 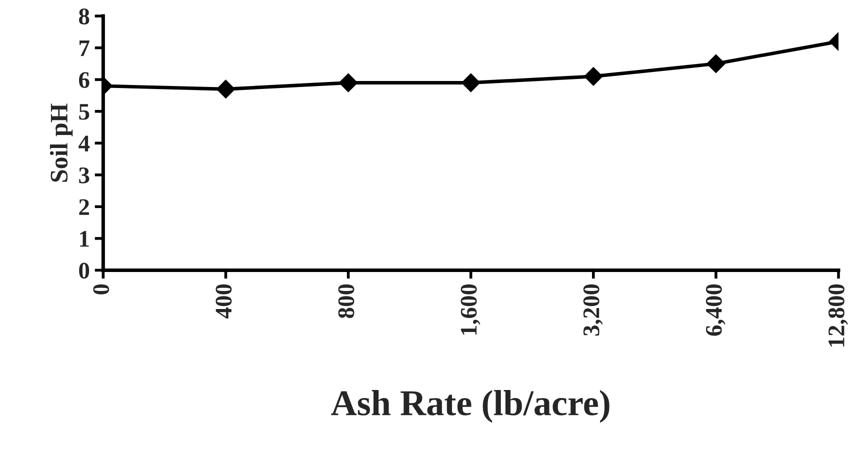 I want to click on y-tick-label: 1, so click(x=84, y=239).